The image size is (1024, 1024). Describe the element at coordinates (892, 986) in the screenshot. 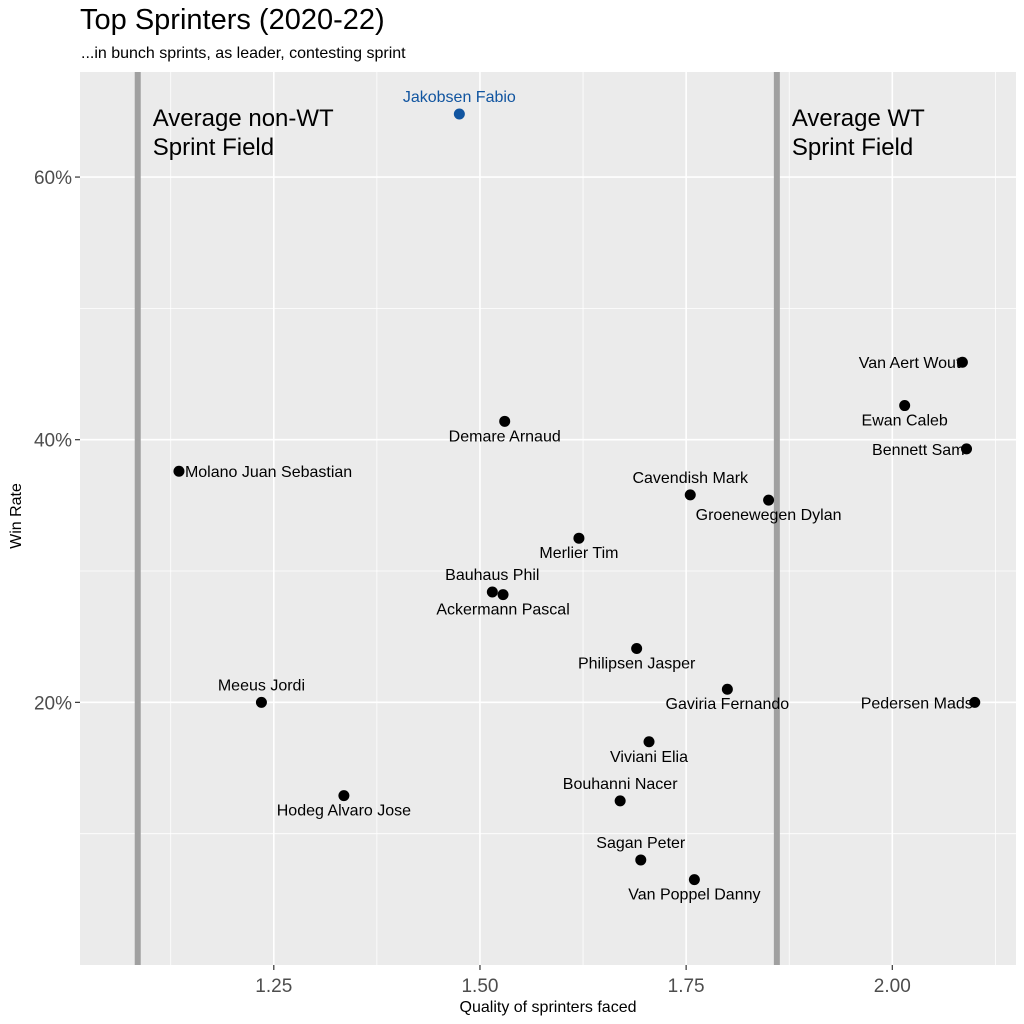

I see `x-tick-label: 2.00` at that location.